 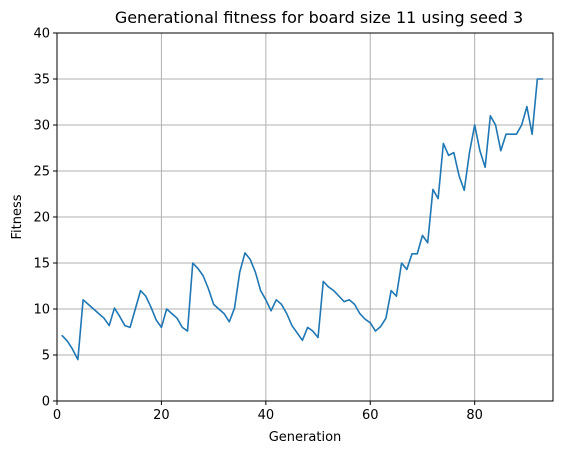 What do you see at coordinates (41, 218) in the screenshot?
I see `y-tick-label: 20` at bounding box center [41, 218].